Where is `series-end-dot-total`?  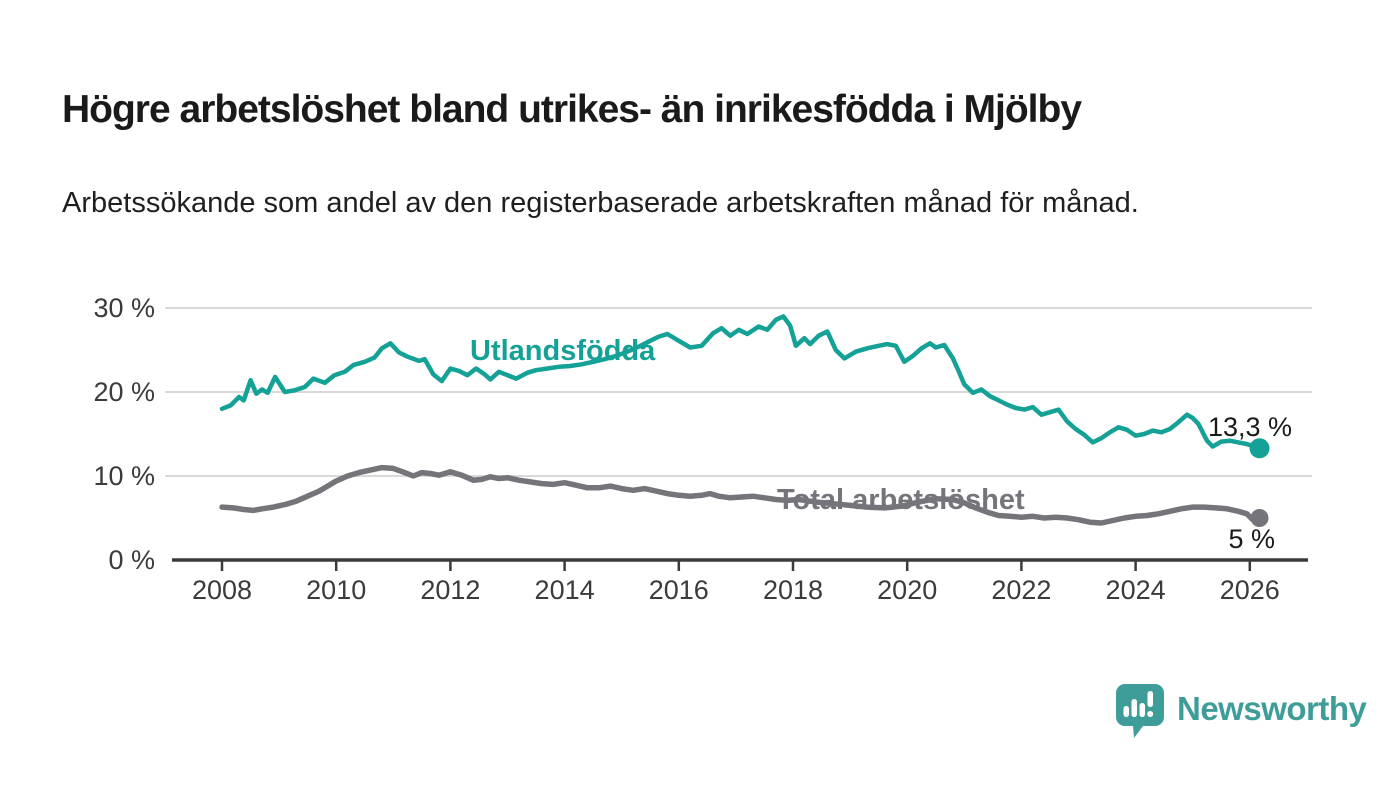 series-end-dot-total is located at coordinates (1259, 518).